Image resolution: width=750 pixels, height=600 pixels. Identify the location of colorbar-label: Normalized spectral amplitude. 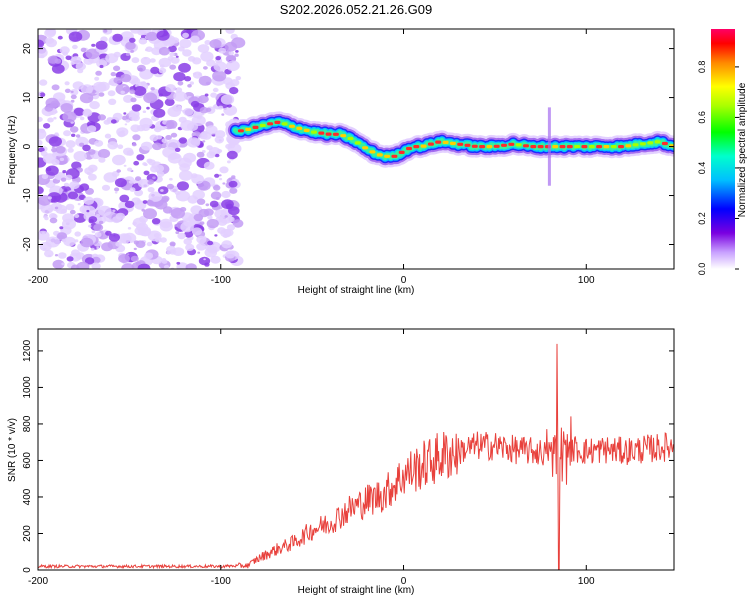
(742, 149).